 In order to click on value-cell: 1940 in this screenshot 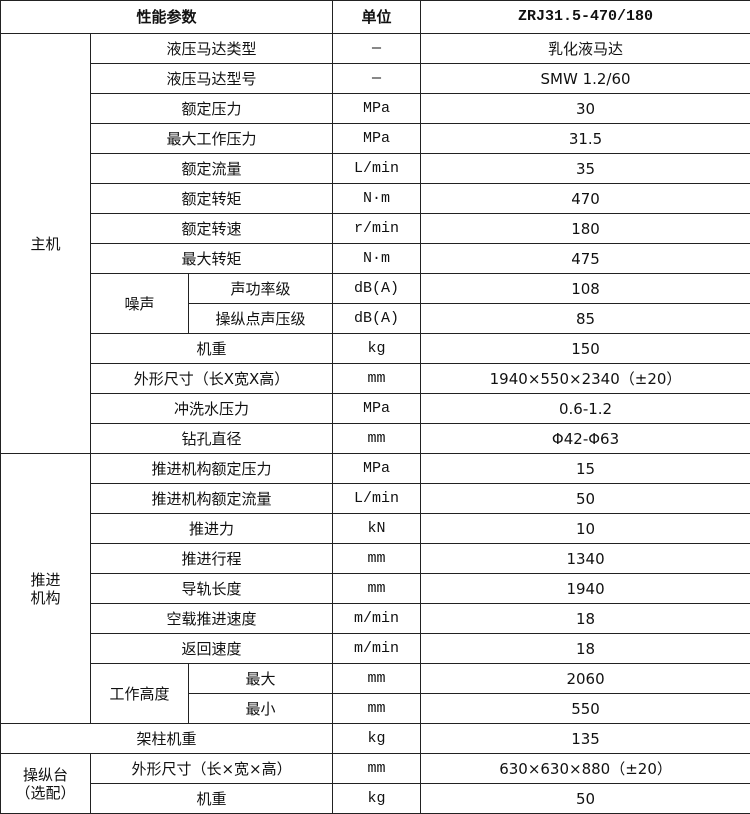, I will do `click(585, 589)`.